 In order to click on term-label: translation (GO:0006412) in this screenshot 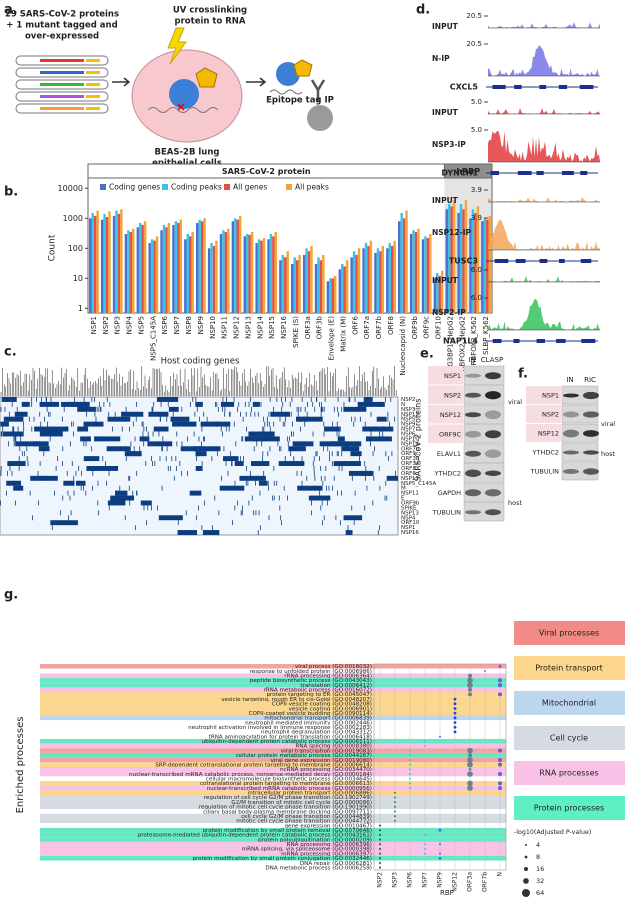, I will do `click(336, 686)`.